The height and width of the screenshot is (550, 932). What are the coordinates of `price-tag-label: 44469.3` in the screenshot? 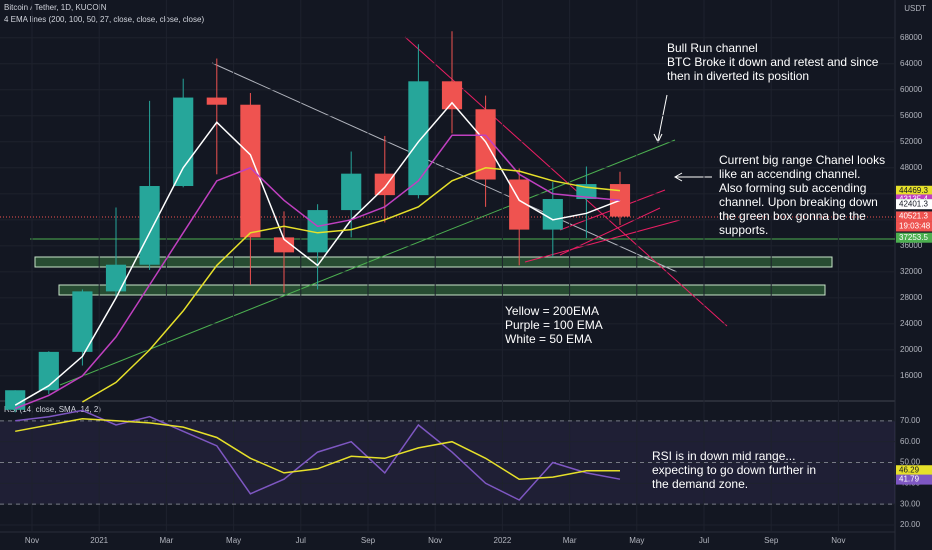 It's located at (913, 190).